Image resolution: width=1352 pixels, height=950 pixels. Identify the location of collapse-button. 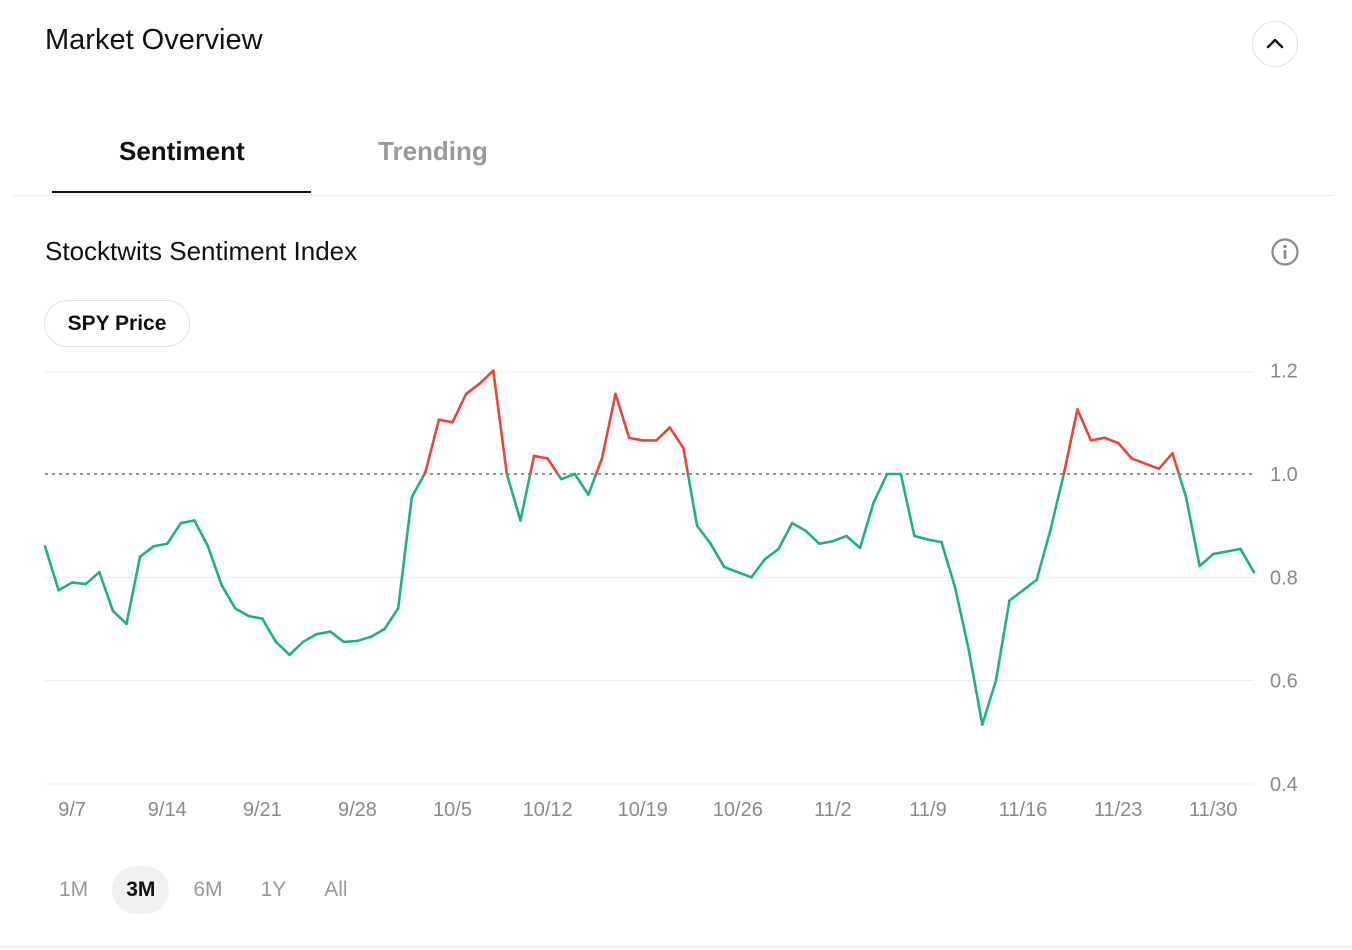
(1275, 44).